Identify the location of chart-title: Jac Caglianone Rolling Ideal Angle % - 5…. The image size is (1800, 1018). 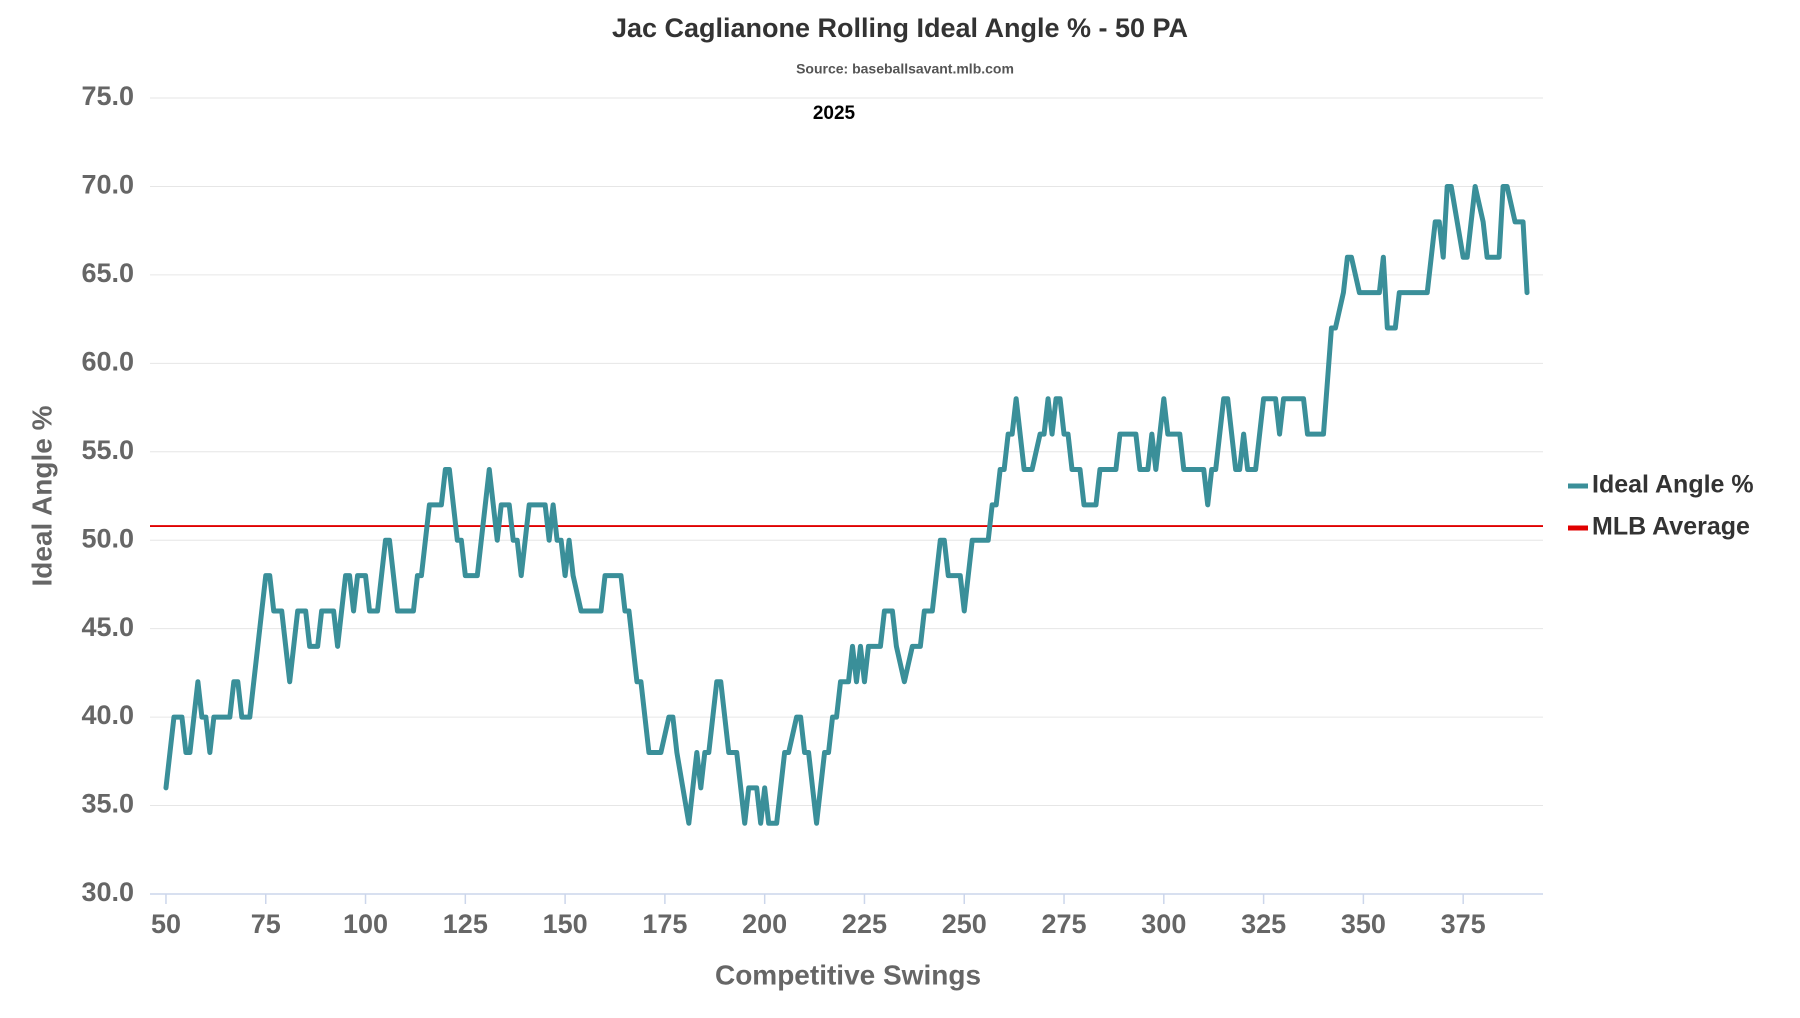
(900, 28).